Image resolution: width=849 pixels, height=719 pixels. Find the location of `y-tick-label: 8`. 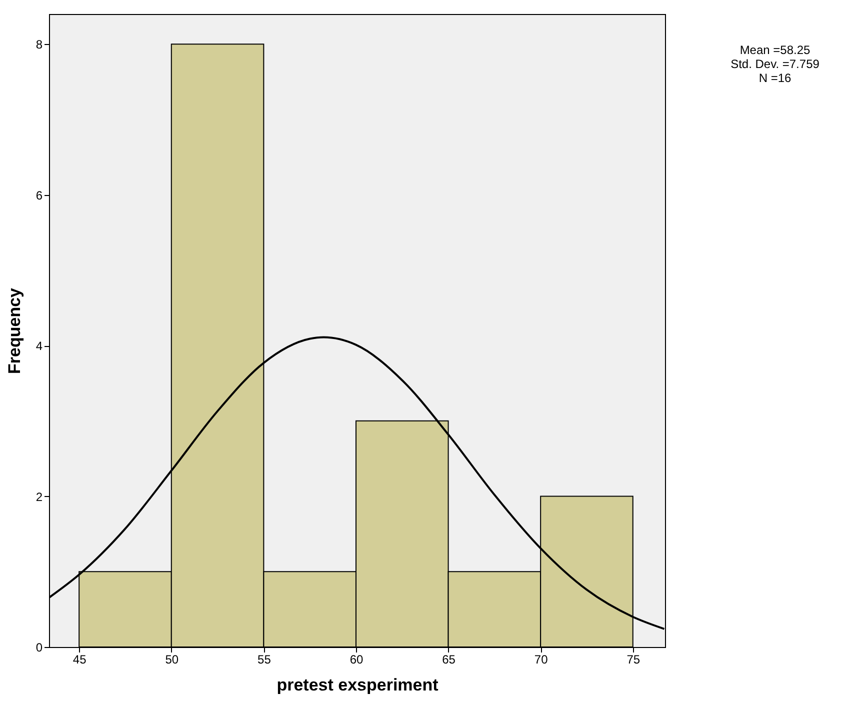

y-tick-label: 8 is located at coordinates (39, 45).